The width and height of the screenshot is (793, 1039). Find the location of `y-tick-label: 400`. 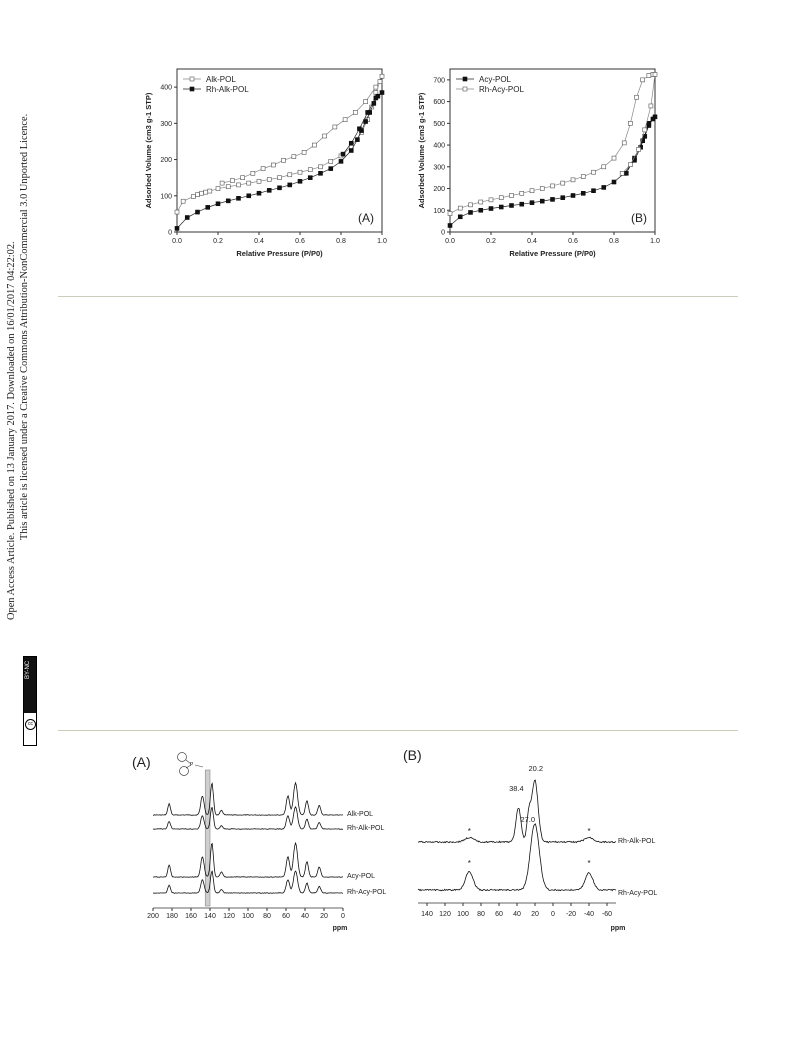

y-tick-label: 400 is located at coordinates (166, 88).